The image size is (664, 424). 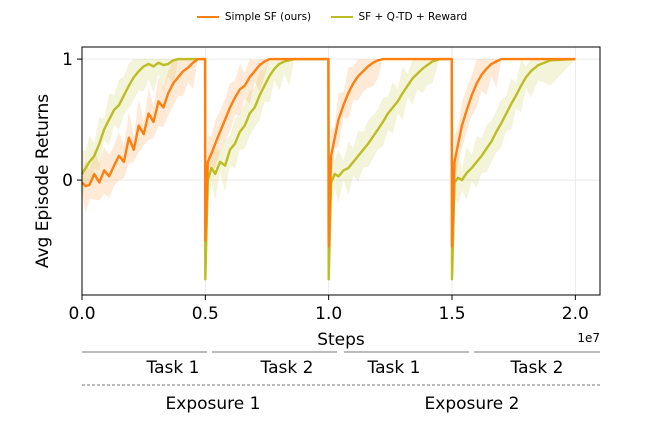 I want to click on x-tick-label-1: 0.5, so click(x=205, y=314).